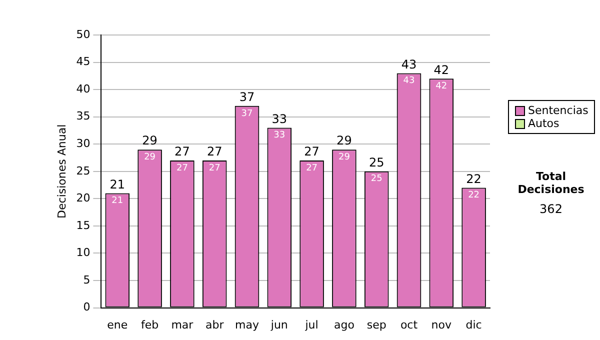  Describe the element at coordinates (118, 184) in the screenshot. I see `total-label: 21` at that location.